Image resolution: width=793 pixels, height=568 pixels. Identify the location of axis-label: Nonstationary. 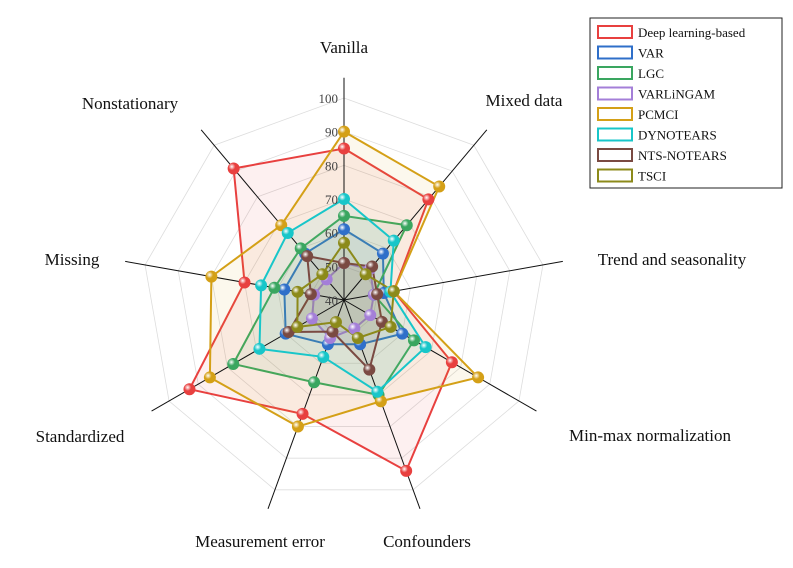
(130, 103).